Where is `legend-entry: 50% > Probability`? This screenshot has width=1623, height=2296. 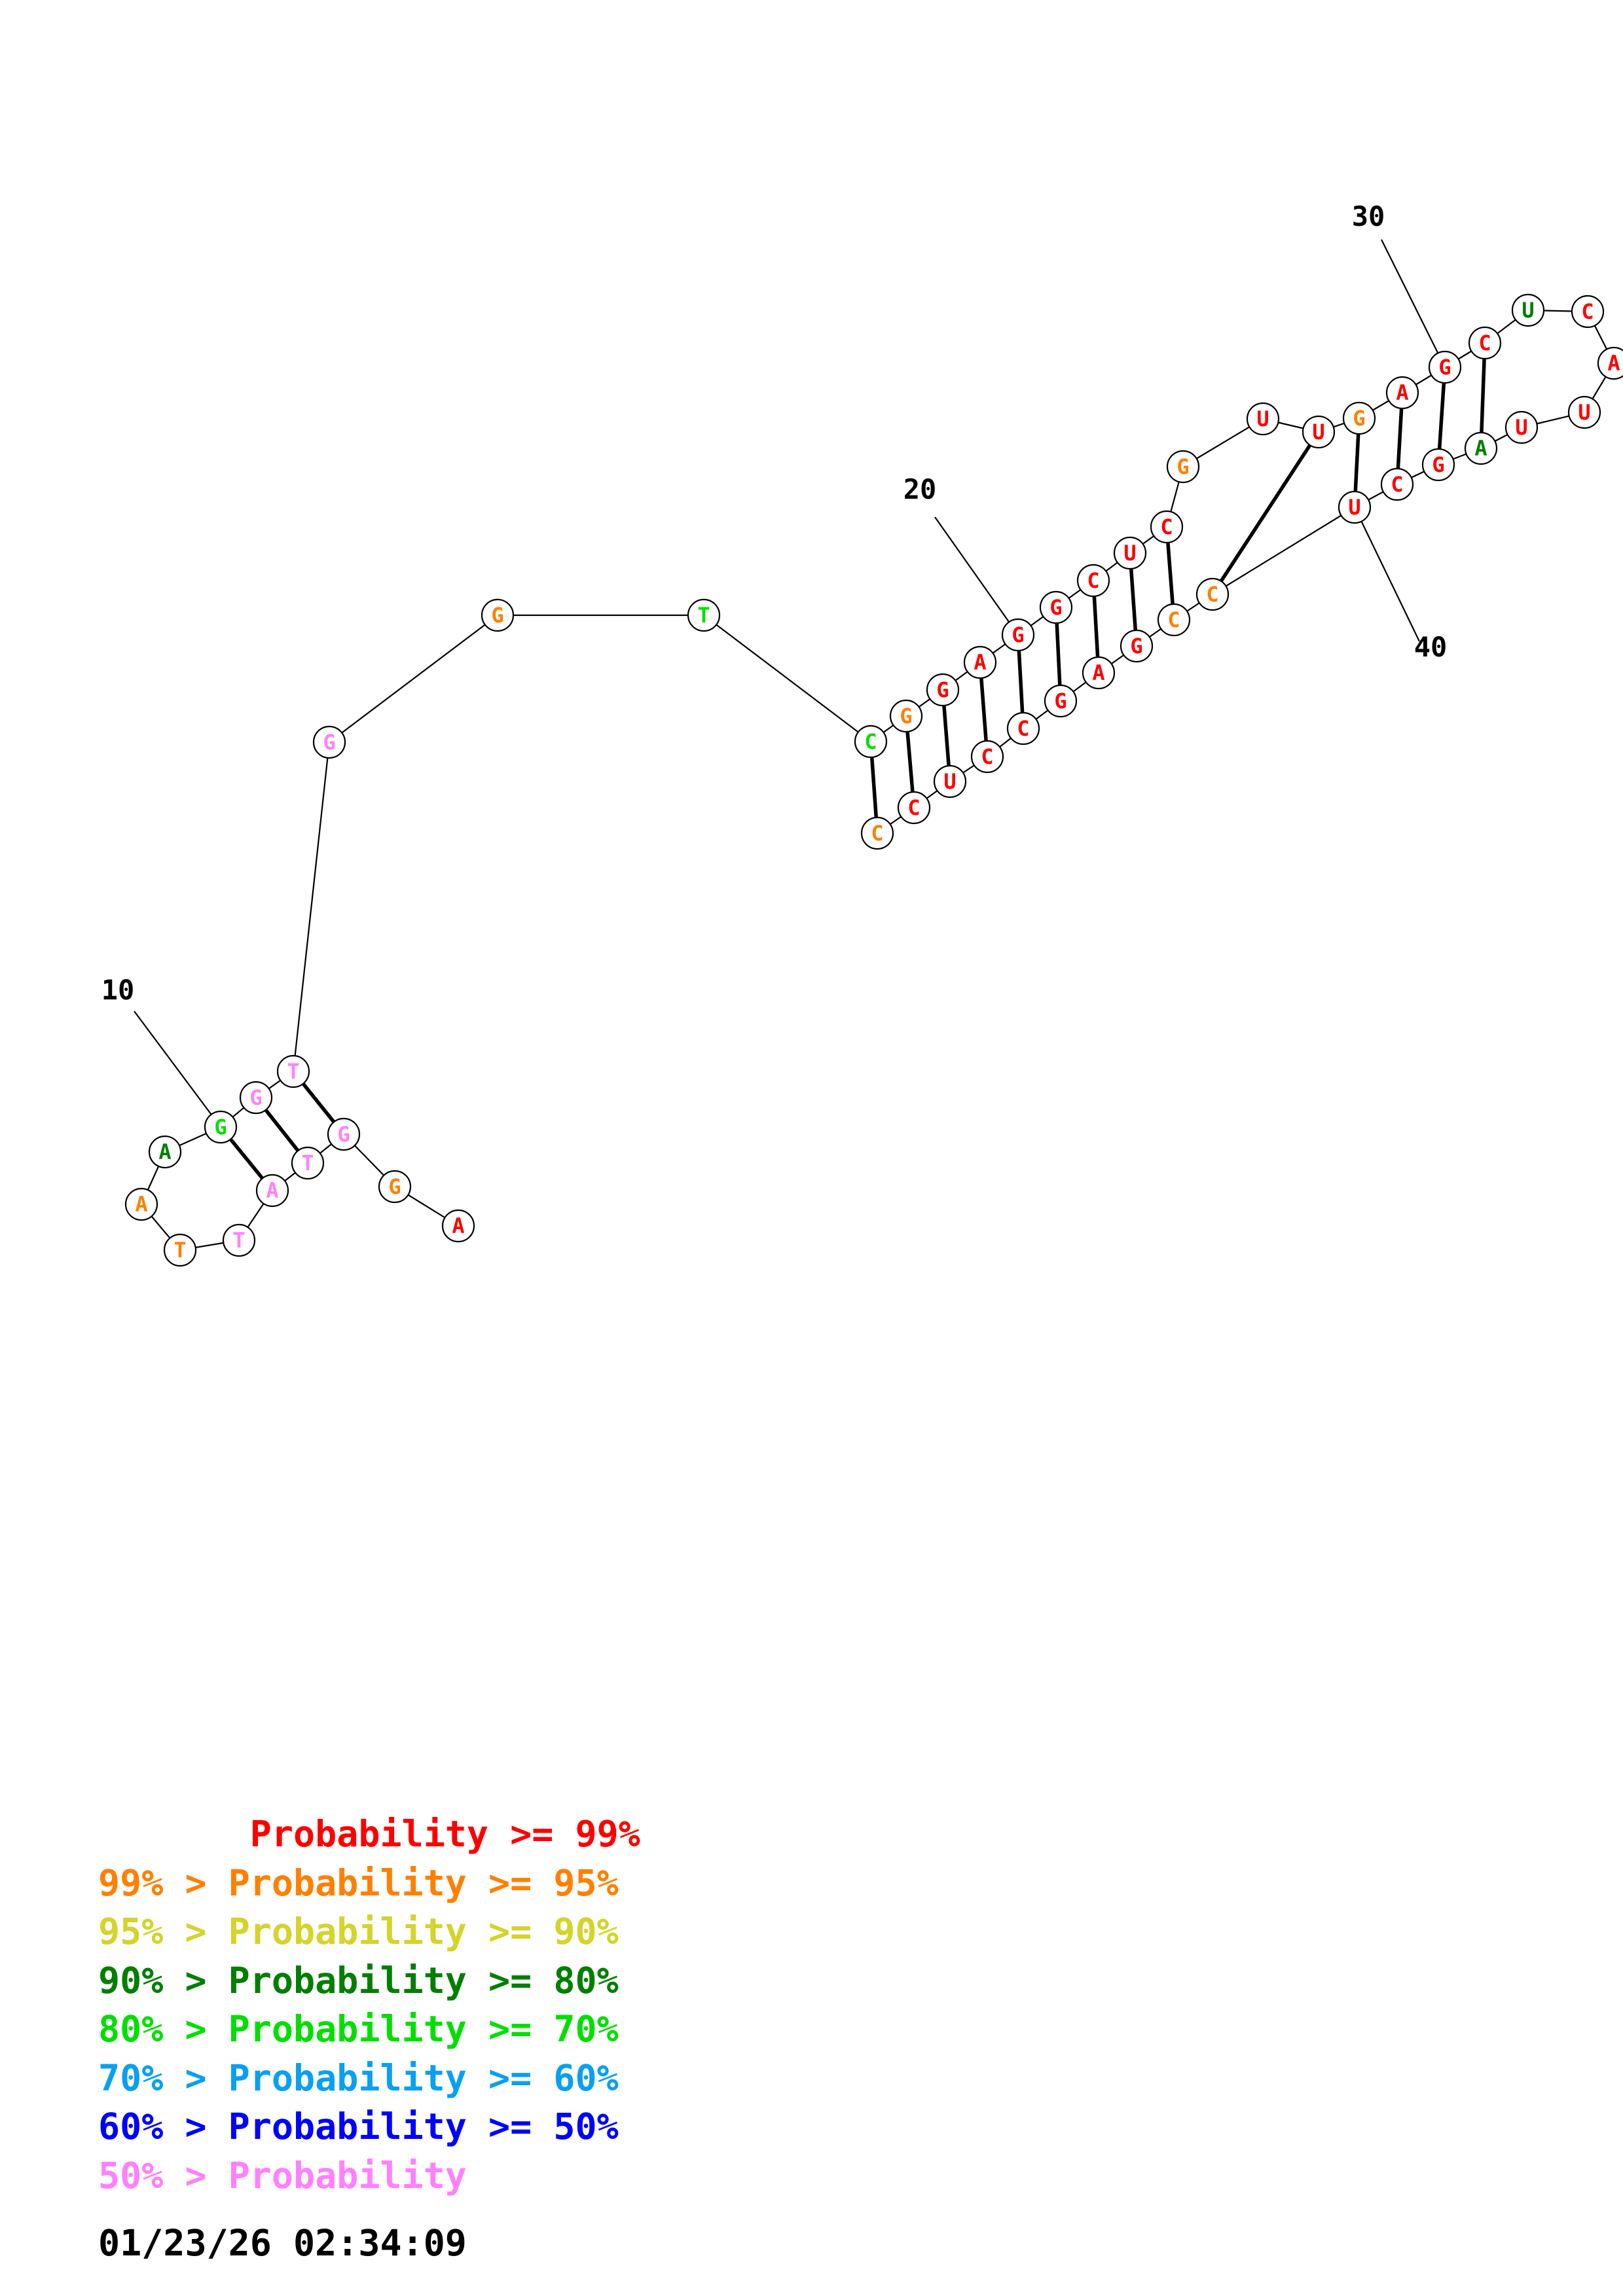
legend-entry: 50% > Probability is located at coordinates (282, 2175).